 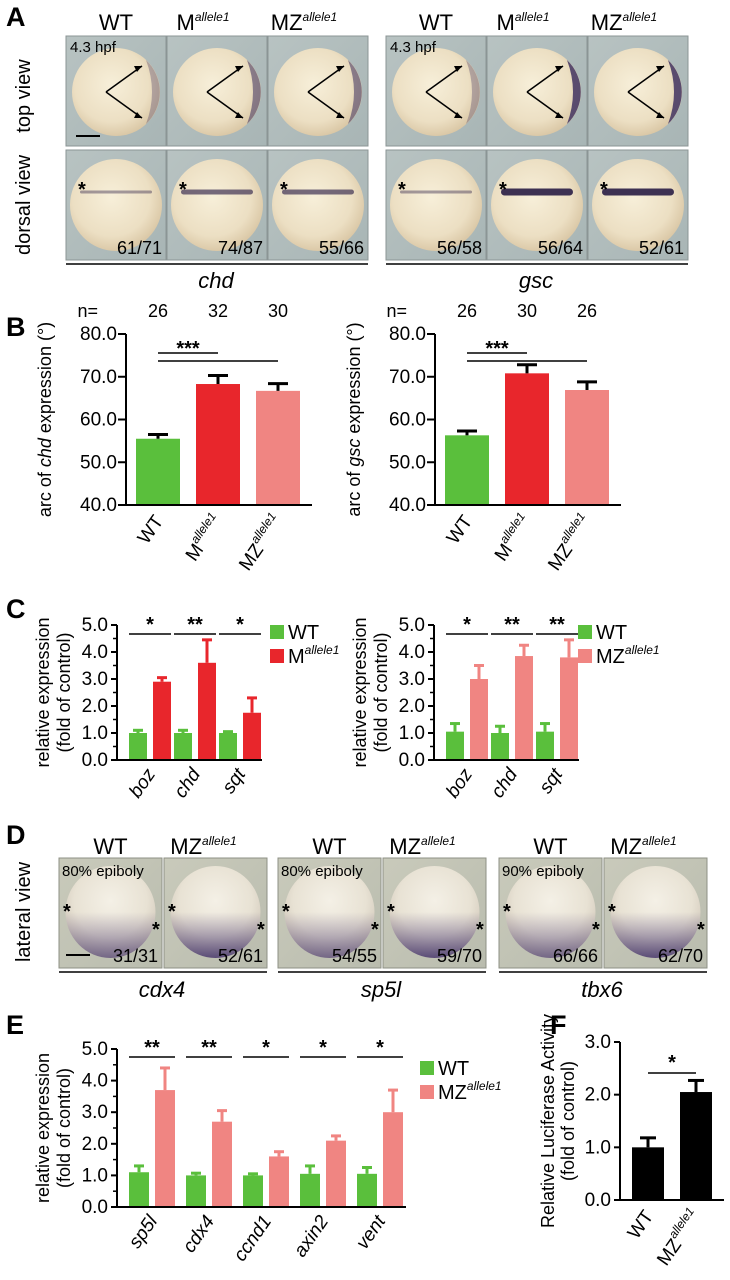 What do you see at coordinates (470, 1091) in the screenshot?
I see `legend-label: MZallele1` at bounding box center [470, 1091].